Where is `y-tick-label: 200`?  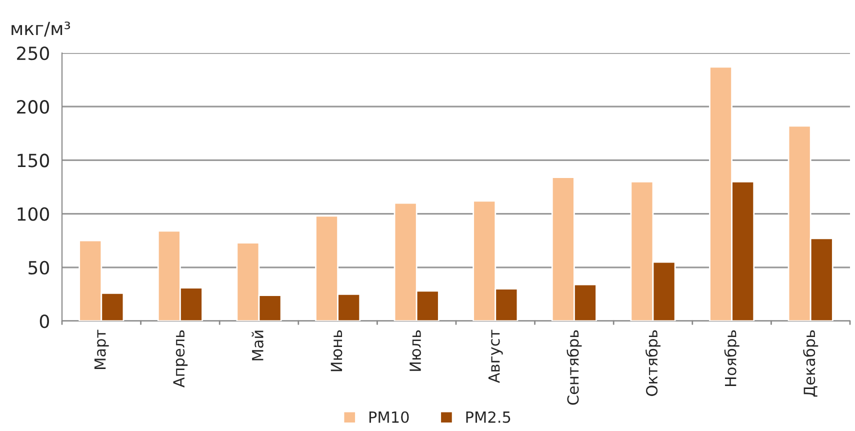
y-tick-label: 200 is located at coordinates (33, 107).